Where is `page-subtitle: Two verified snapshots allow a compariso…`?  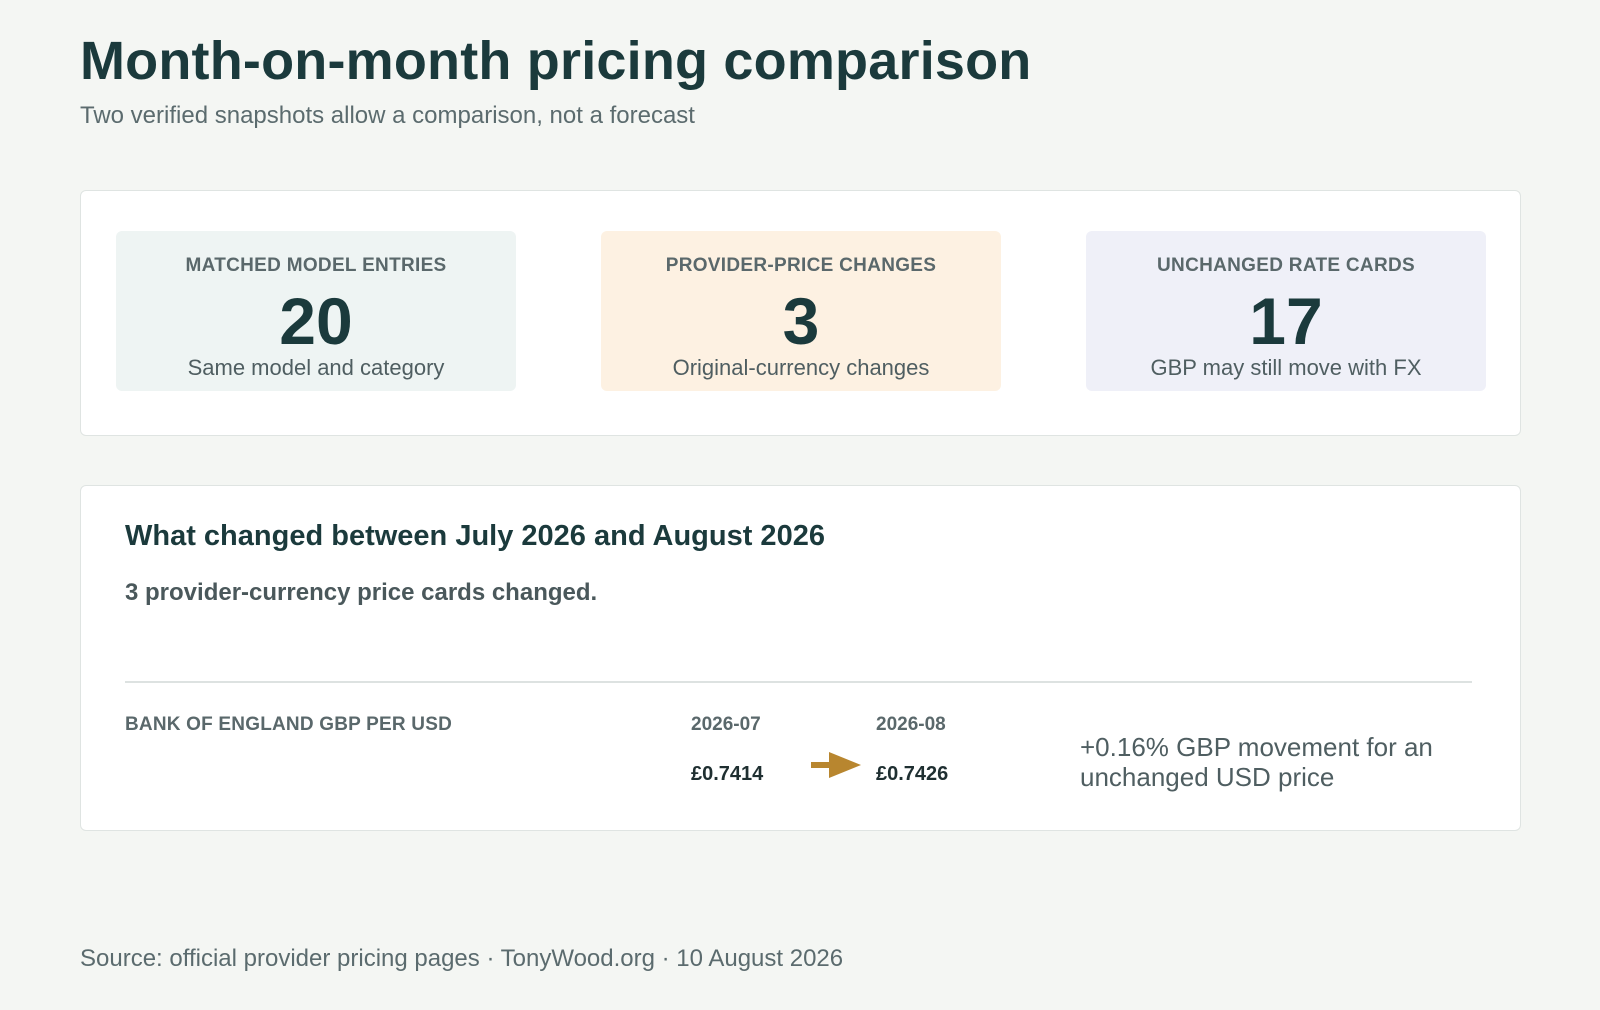 page-subtitle: Two verified snapshots allow a compariso… is located at coordinates (387, 115).